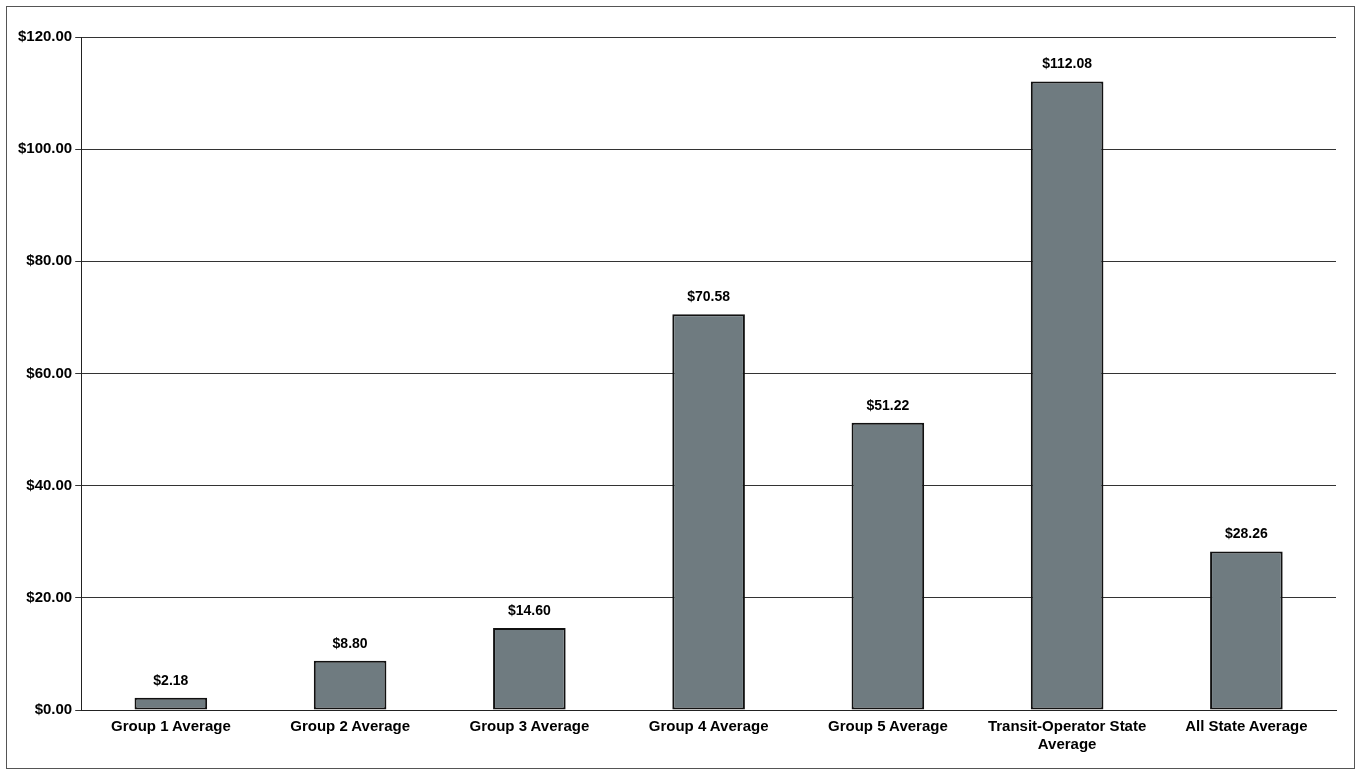 The width and height of the screenshot is (1361, 775). Describe the element at coordinates (1246, 726) in the screenshot. I see `x-tick-label: All State Average` at that location.